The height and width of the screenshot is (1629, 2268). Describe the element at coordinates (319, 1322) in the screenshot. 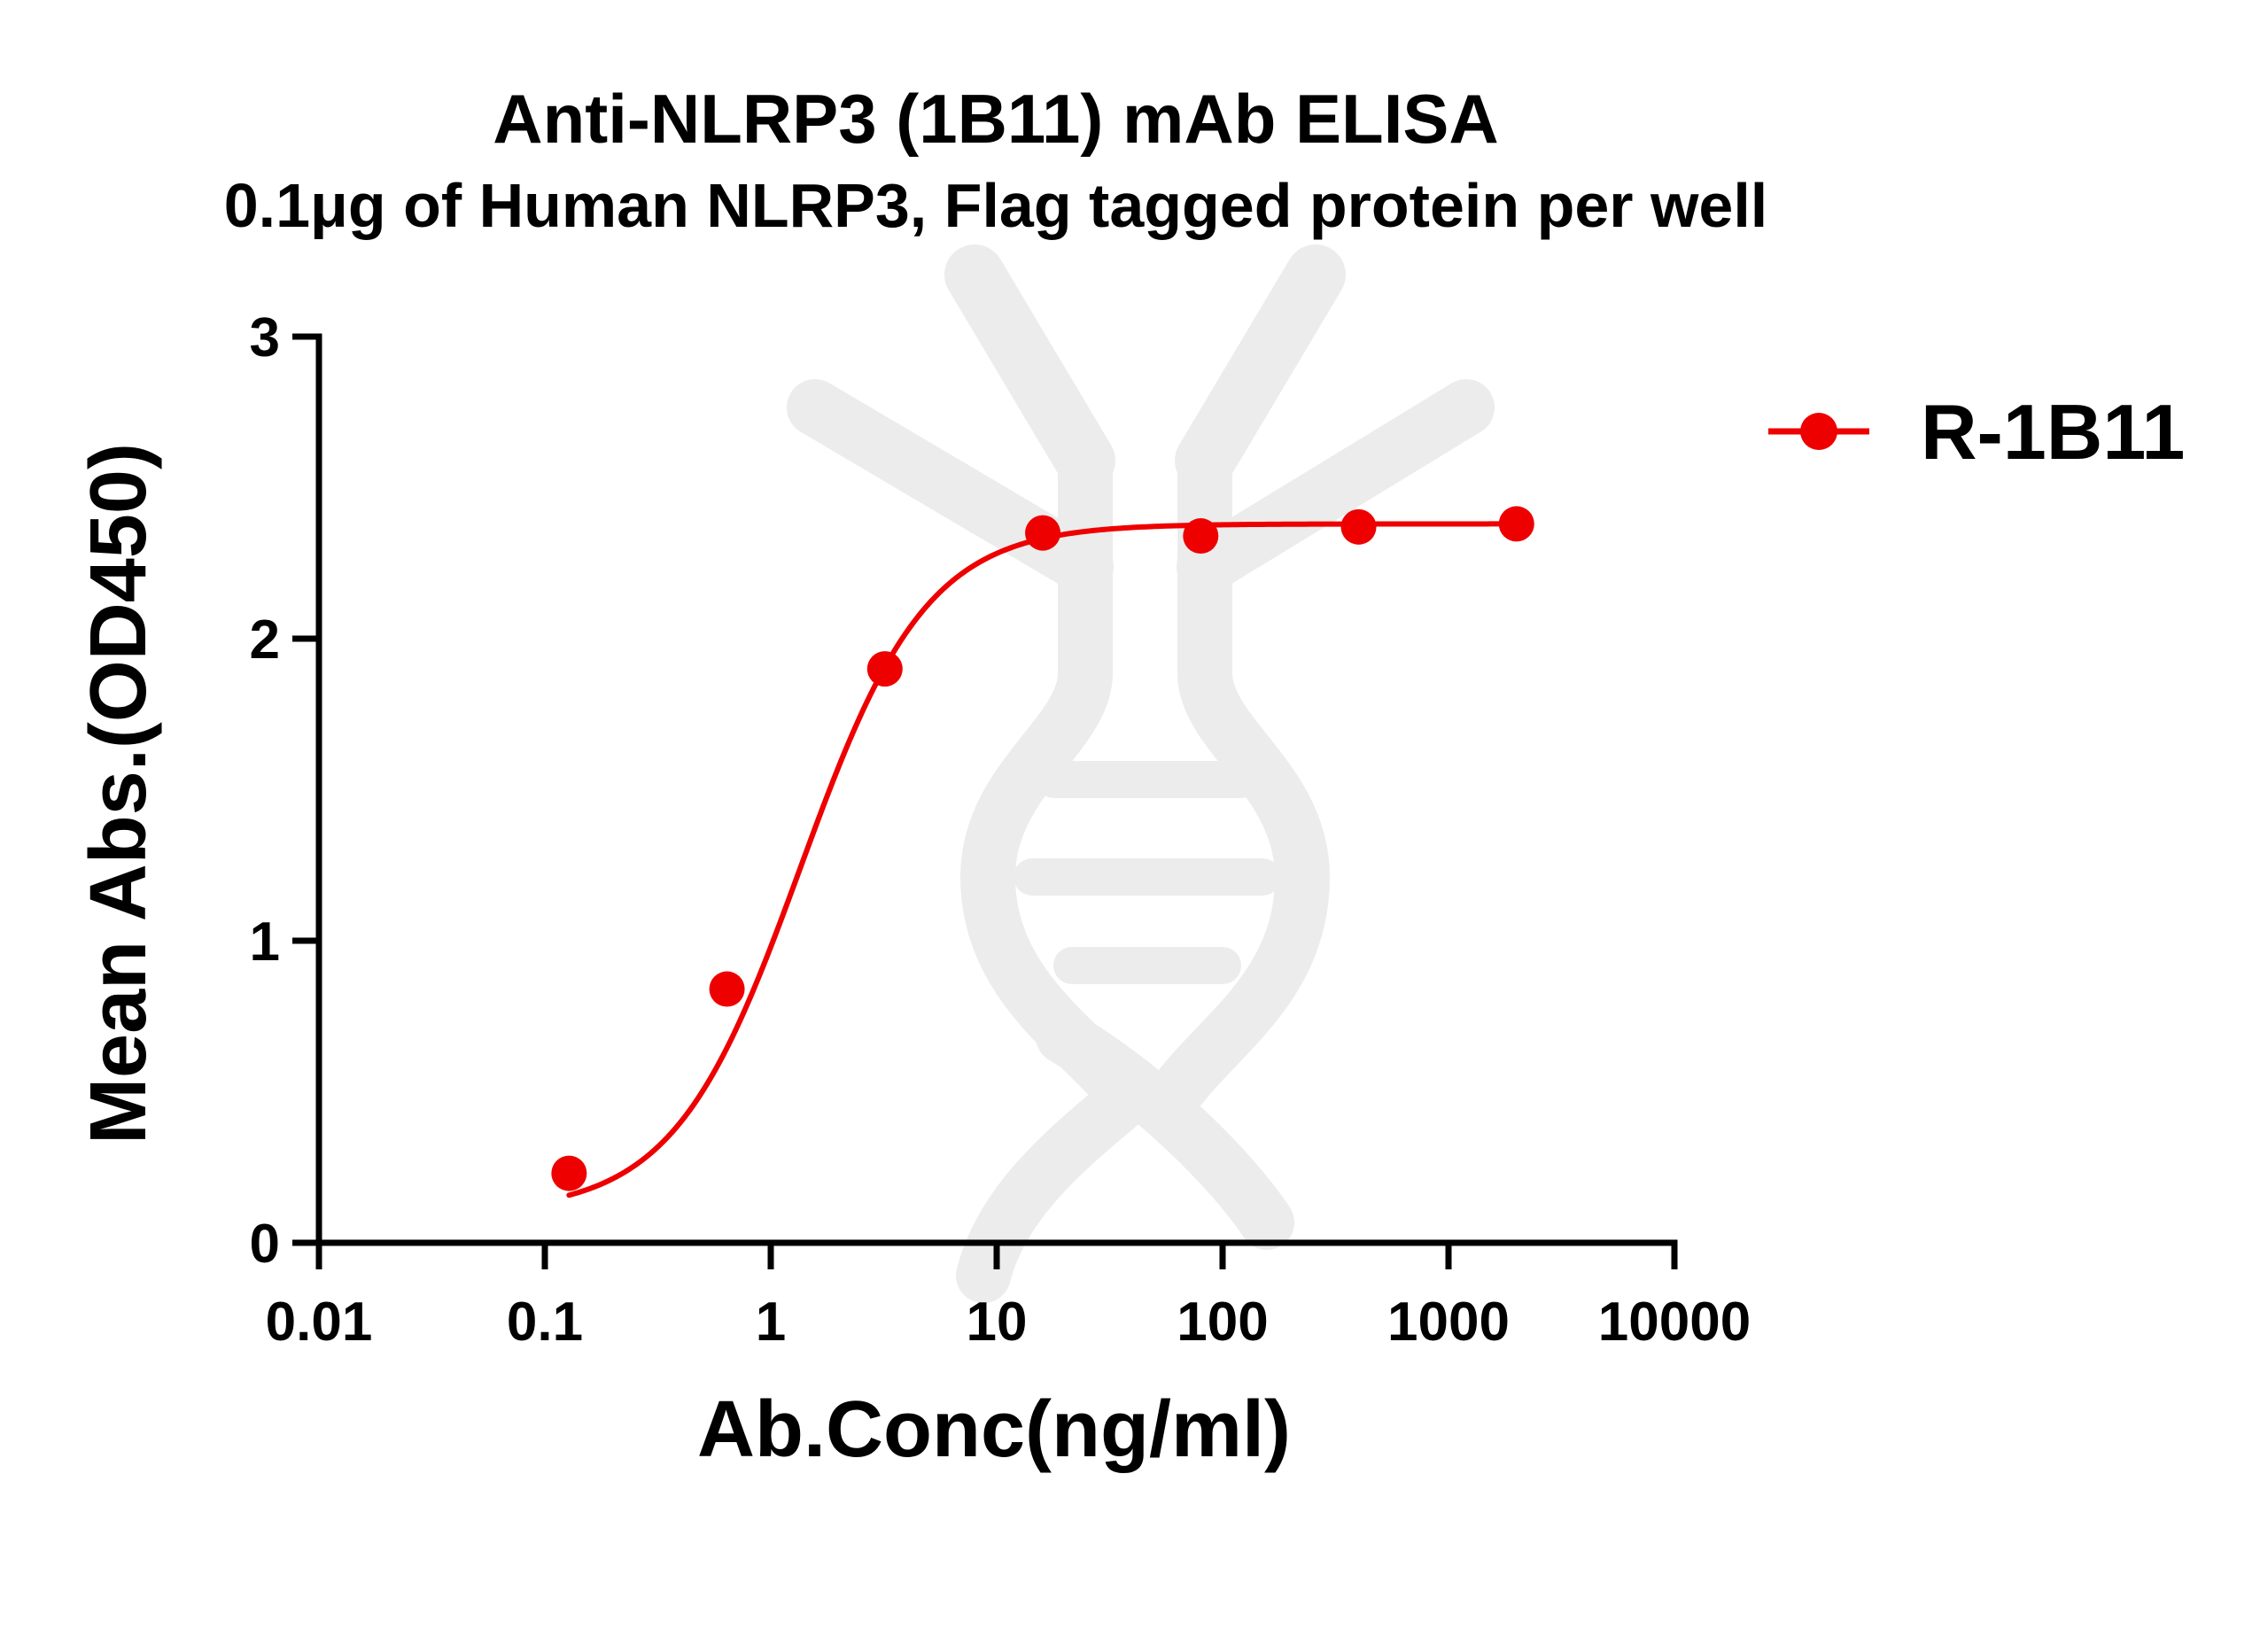

I see `x-tick-label-0: 0.01` at that location.